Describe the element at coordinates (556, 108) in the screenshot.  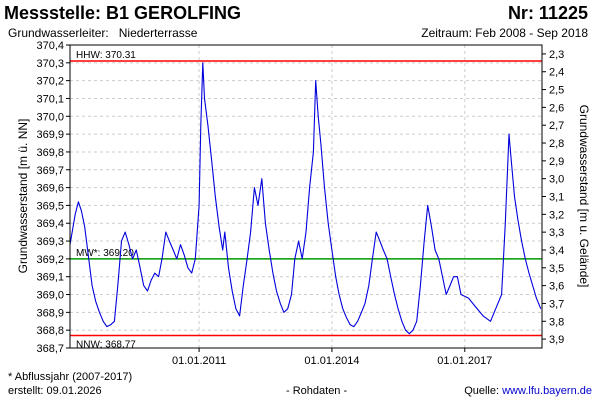
I see `right-tick-label: 2,6` at that location.